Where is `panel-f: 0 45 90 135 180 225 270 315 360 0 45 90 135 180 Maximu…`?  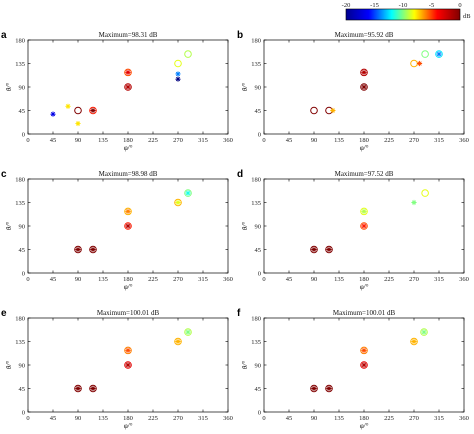
panel-f: 0 45 90 135 180 225 270 315 360 0 45 90 135 180 Maximu… is located at coordinates (353, 369).